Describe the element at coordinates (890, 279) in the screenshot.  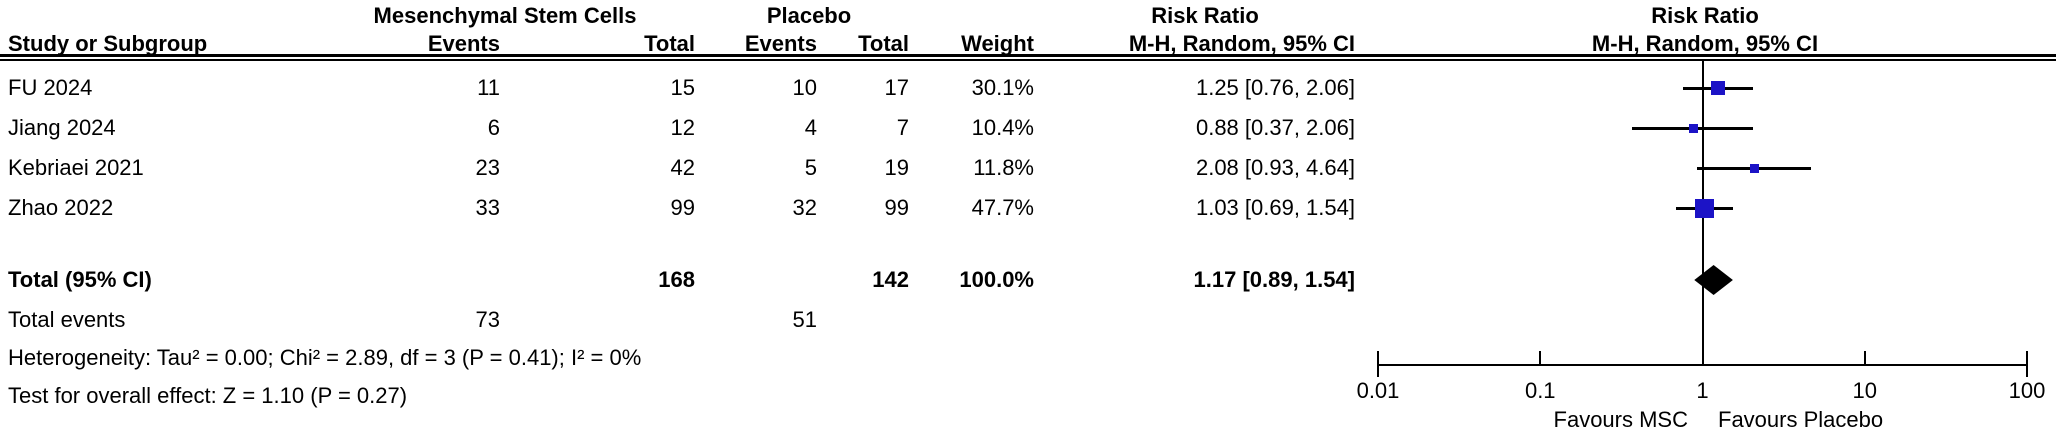
I see `total-n-placebo: 142` at that location.